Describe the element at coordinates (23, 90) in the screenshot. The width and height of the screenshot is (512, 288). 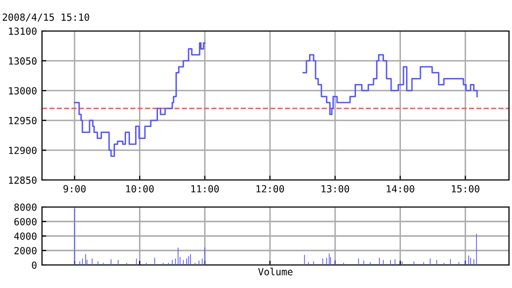
I see `y-tick-label: 13000` at that location.